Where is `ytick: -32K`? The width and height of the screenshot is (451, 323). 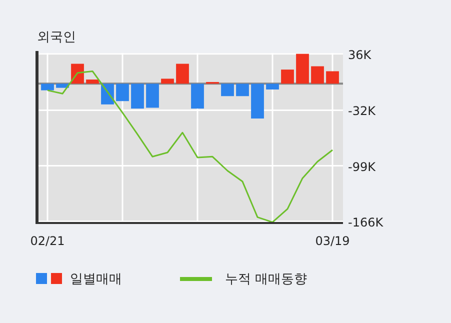
ytick: -32K is located at coordinates (362, 111).